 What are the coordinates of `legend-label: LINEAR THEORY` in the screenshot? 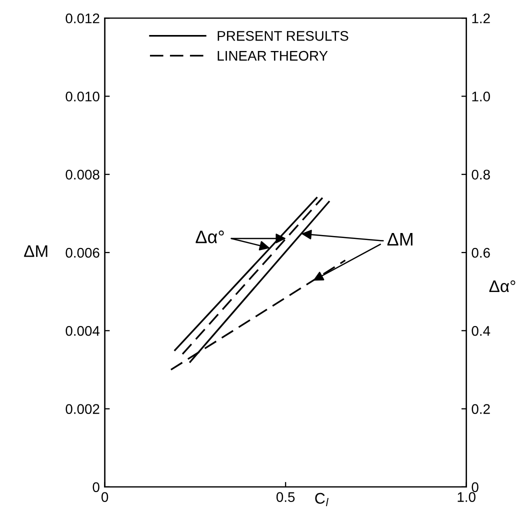 It's located at (273, 55).